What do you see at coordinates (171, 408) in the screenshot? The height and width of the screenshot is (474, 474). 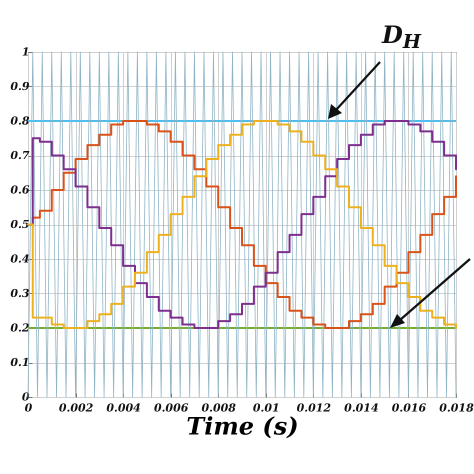 I see `x-tick-label: 0.006` at bounding box center [171, 408].